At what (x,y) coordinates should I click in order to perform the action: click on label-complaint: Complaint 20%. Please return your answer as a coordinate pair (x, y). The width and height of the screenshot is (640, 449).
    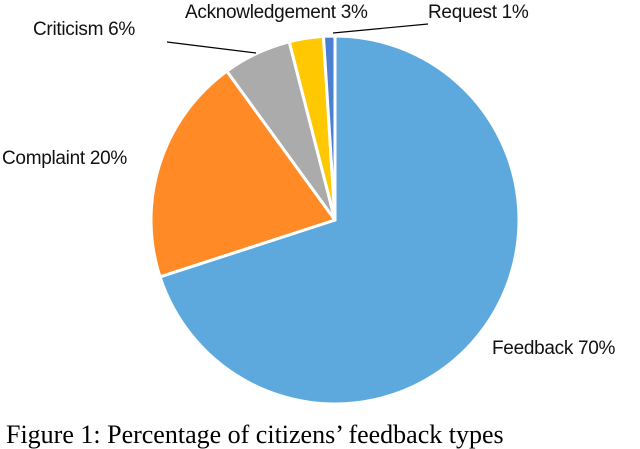
    Looking at the image, I should click on (64, 158).